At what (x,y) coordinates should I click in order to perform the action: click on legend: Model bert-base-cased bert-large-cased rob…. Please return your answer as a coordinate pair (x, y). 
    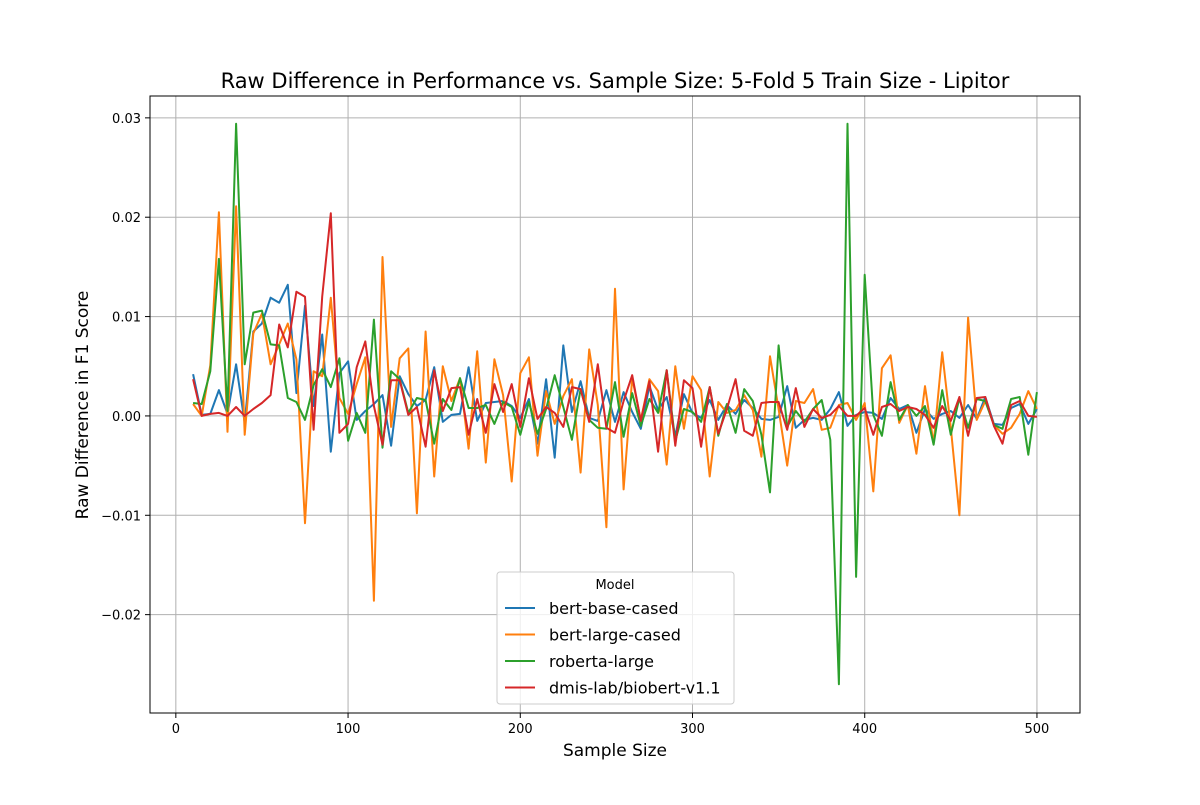
    Looking at the image, I should click on (615, 638).